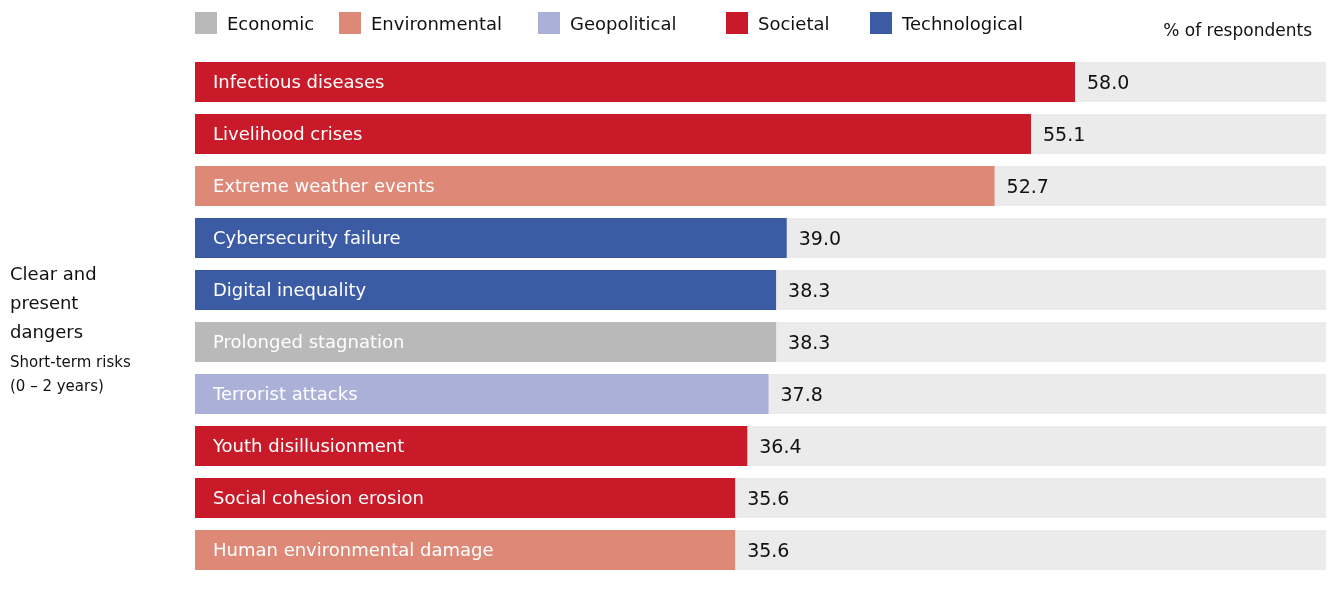 This screenshot has height=590, width=1329. Describe the element at coordinates (307, 237) in the screenshot. I see `y-tick-label: Cybersecurity failure` at that location.